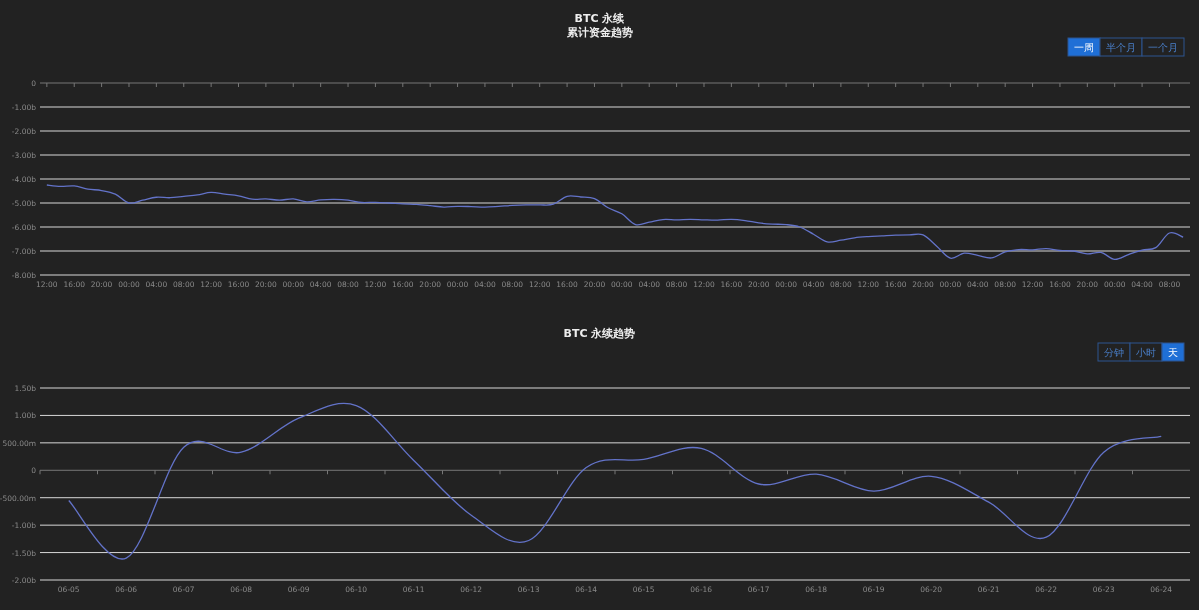 The height and width of the screenshot is (610, 1199). What do you see at coordinates (1173, 352) in the screenshot?
I see `text: 天` at bounding box center [1173, 352].